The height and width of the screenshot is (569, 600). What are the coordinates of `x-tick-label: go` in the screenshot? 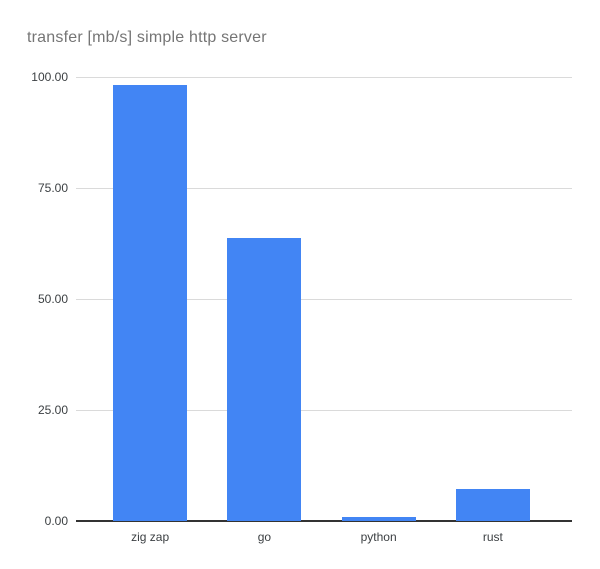 It's located at (264, 537).